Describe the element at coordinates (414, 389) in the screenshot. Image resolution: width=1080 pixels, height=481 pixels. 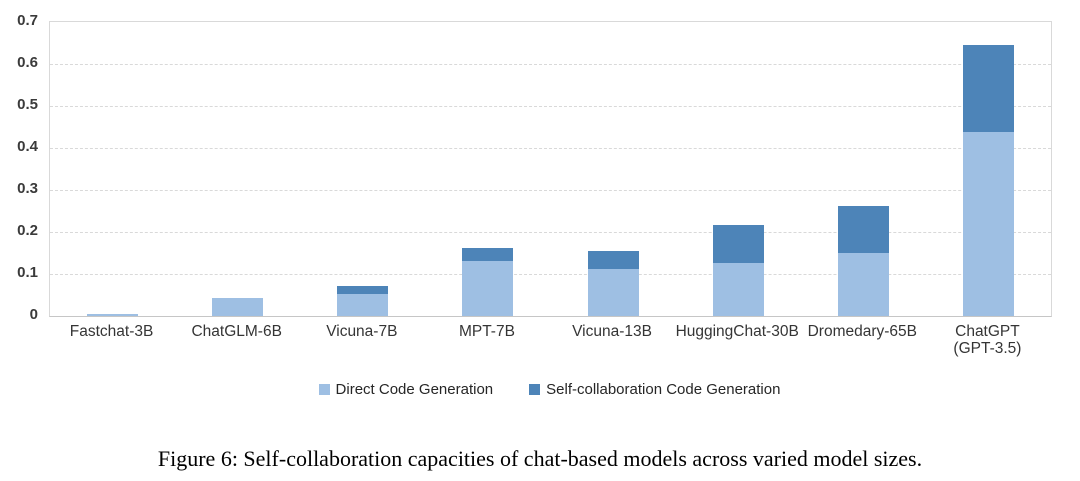
I see `legend-label-direct: Direct Code Generation` at that location.